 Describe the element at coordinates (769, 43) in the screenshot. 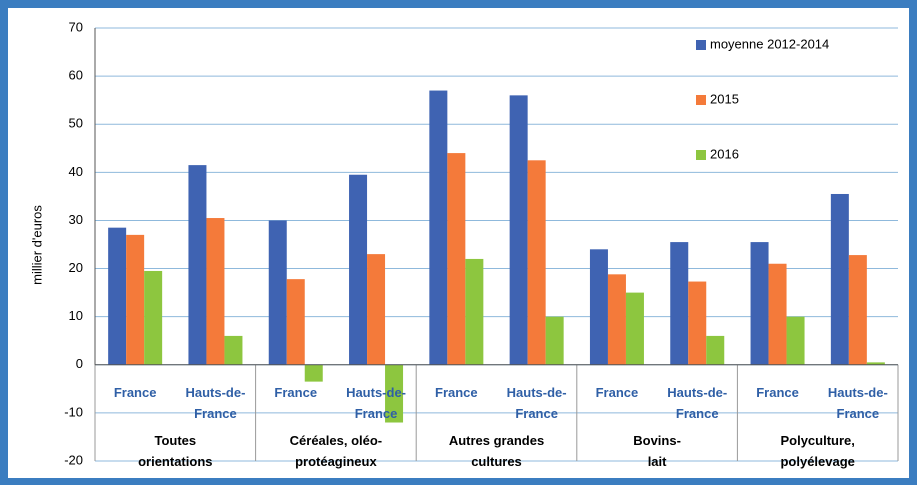

I see `legend-label: moyenne 2012-2014` at that location.